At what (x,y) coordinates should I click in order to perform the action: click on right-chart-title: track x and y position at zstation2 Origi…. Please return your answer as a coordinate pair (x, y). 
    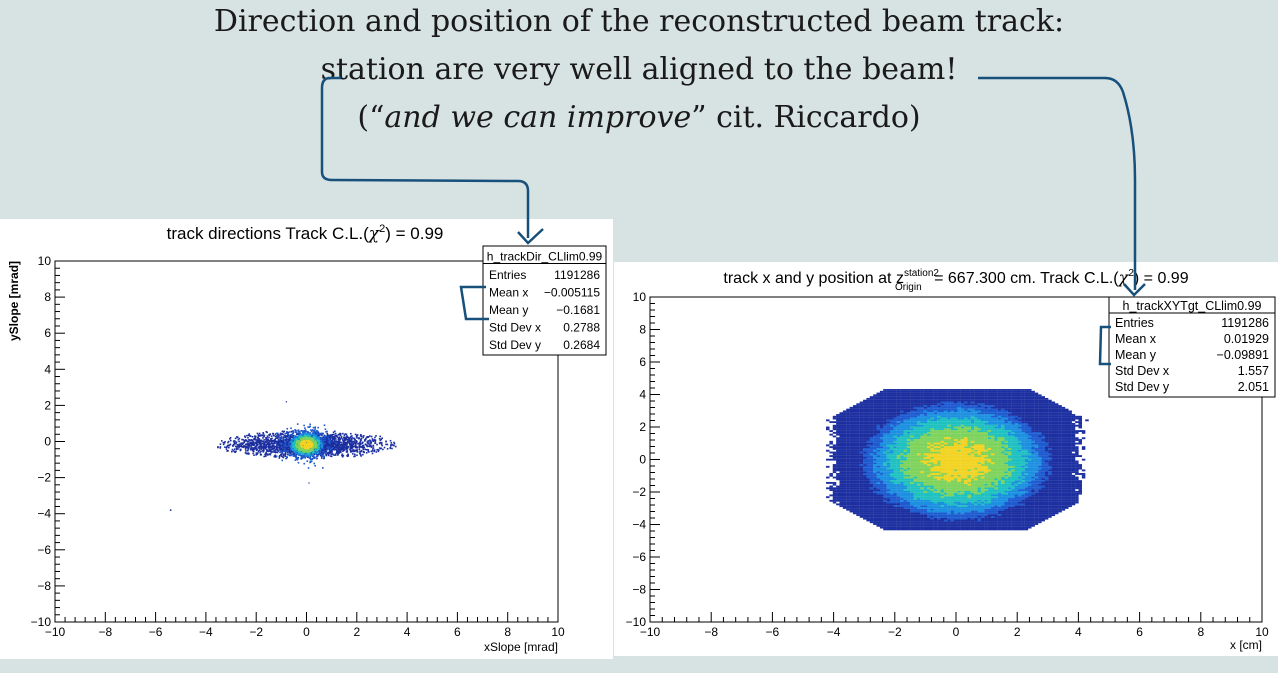
    Looking at the image, I should click on (955, 280).